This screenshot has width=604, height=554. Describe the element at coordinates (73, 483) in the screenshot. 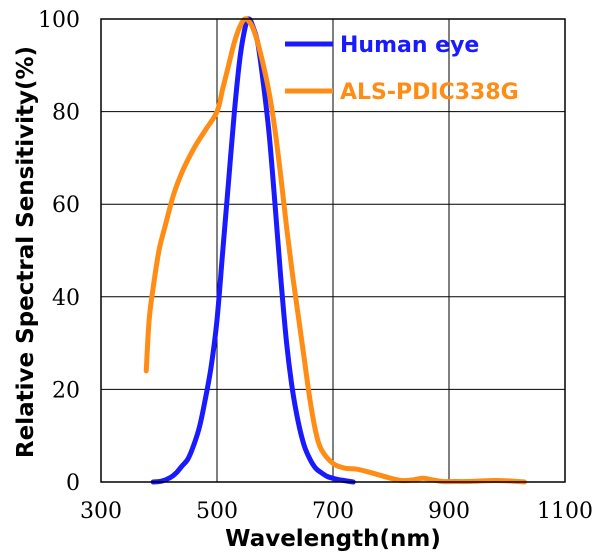

I see `y-tick-label: 0` at that location.